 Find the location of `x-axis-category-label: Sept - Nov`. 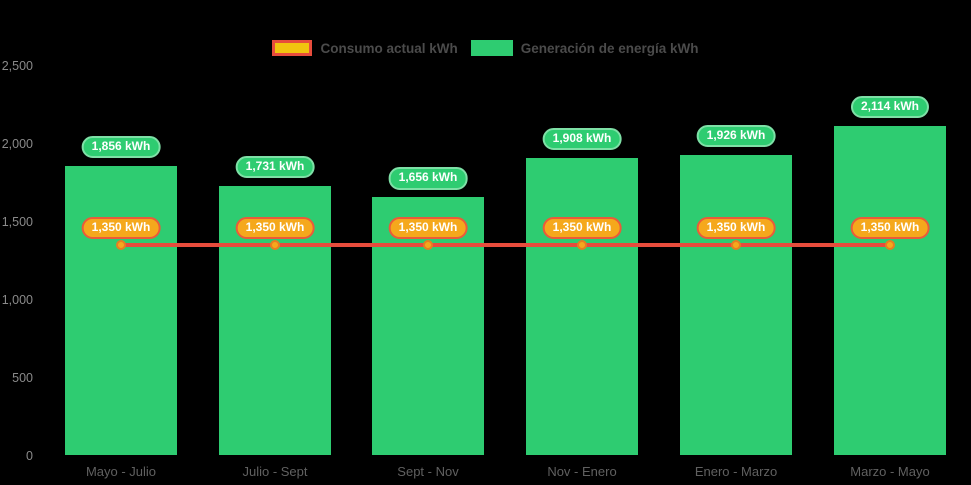

x-axis-category-label: Sept - Nov is located at coordinates (428, 471).